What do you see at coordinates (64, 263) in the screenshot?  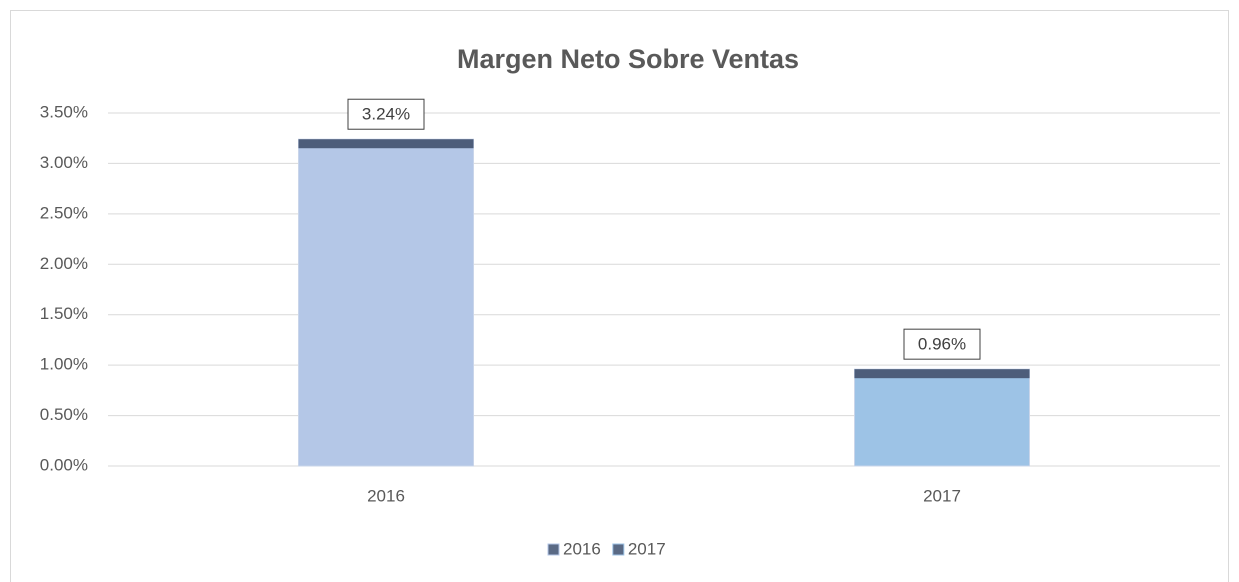 I see `y-tick-label: 2.00%` at bounding box center [64, 263].